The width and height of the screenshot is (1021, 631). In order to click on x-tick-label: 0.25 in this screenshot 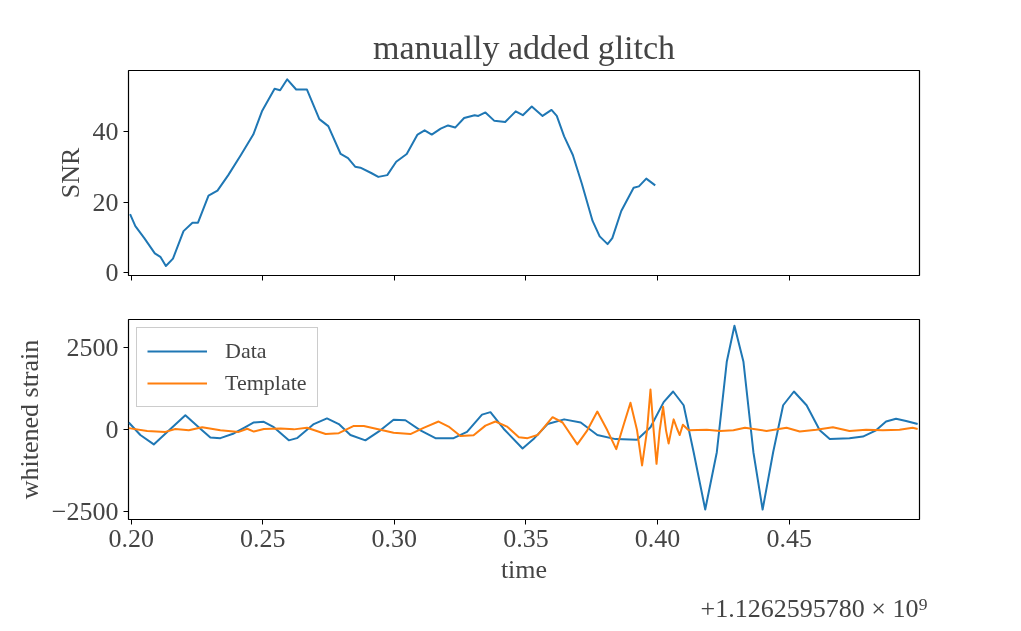, I will do `click(263, 538)`.